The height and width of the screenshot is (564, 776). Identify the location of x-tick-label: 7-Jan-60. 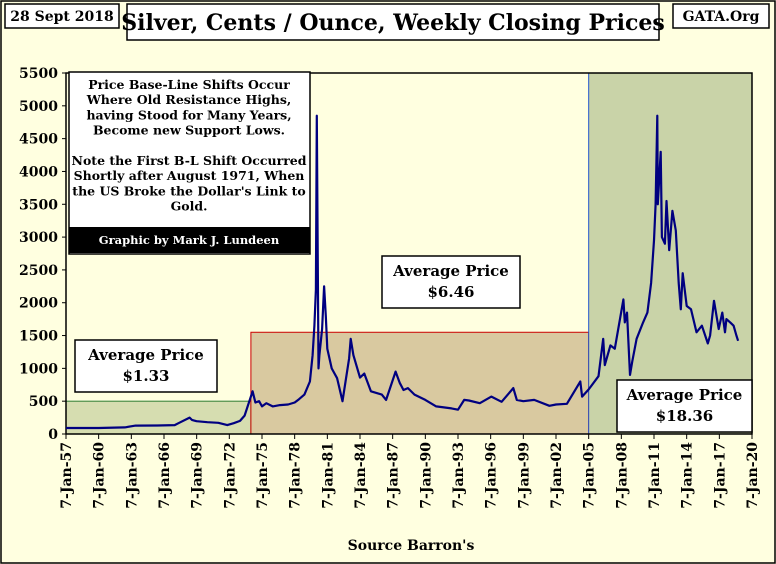
(100, 475).